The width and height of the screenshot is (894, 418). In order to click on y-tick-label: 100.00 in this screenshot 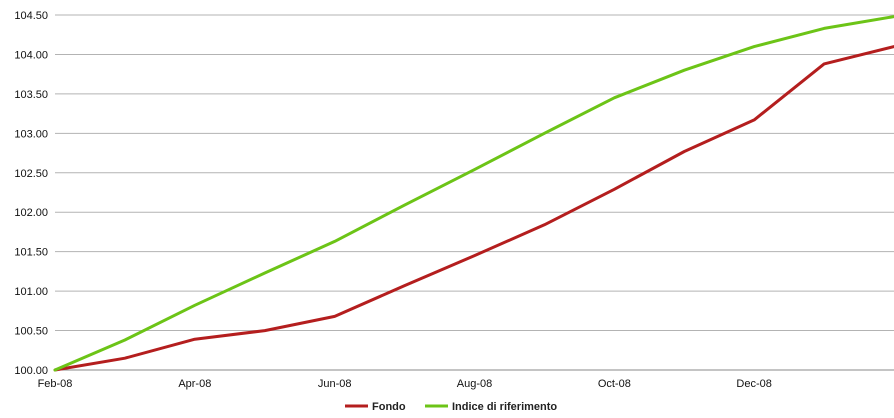, I will do `click(31, 371)`.